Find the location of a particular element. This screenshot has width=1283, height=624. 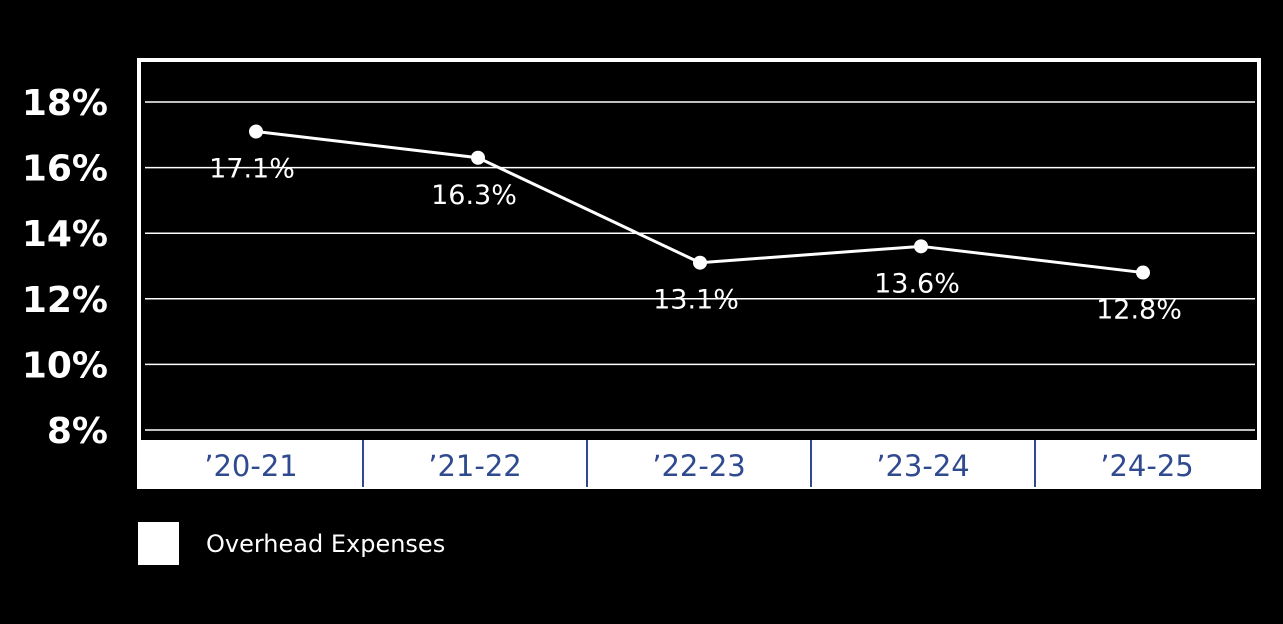

data-label: 13.1% is located at coordinates (696, 300).